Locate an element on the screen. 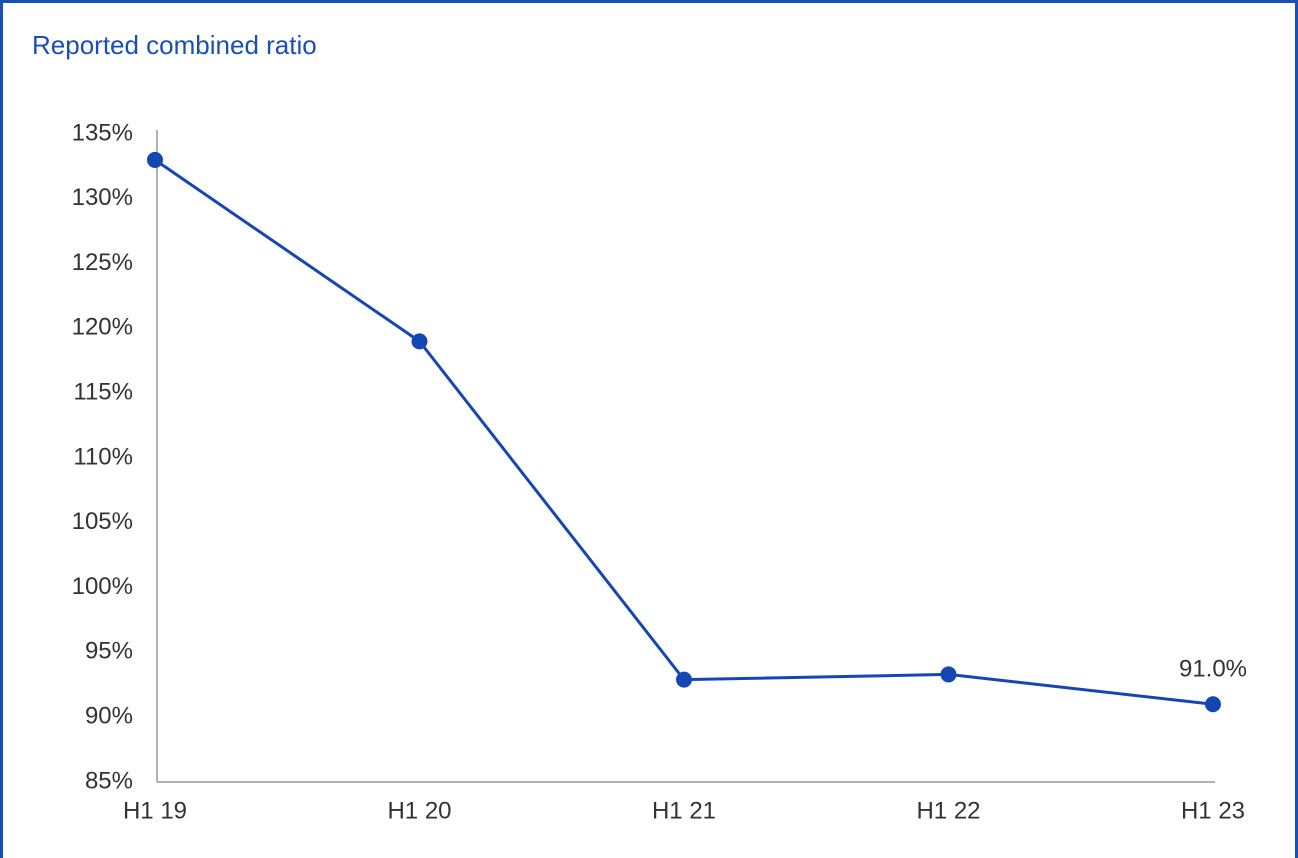 The image size is (1298, 858). y-tick-label: 120% is located at coordinates (102, 327).